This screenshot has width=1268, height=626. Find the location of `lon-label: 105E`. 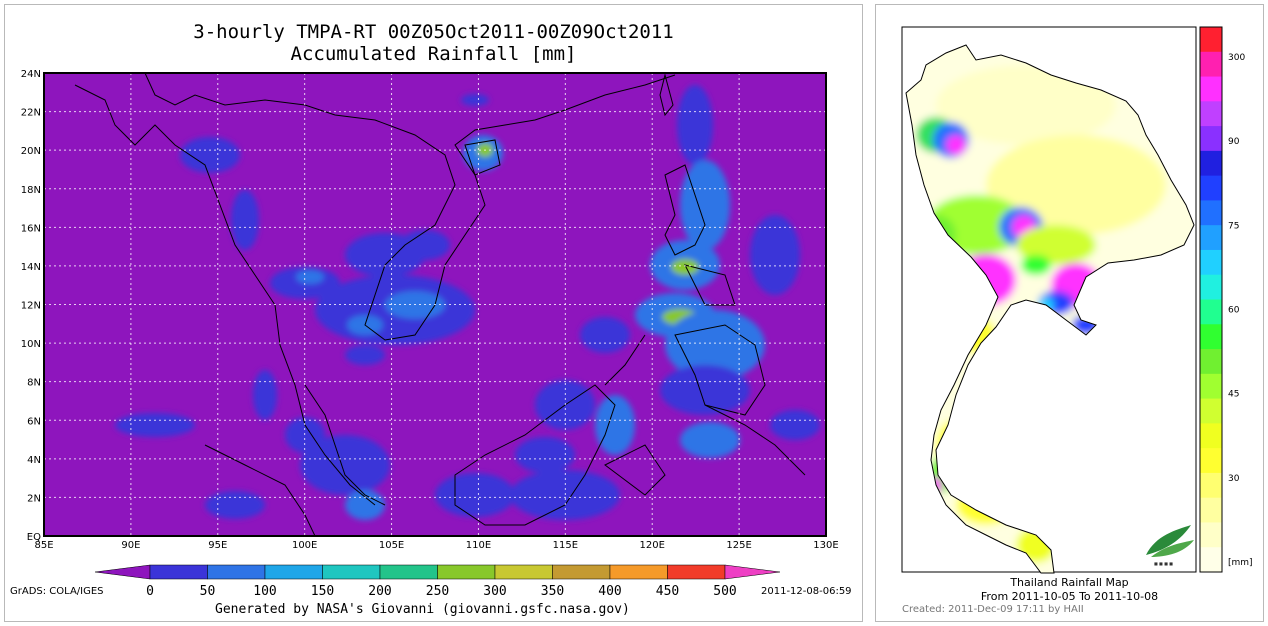

lon-label: 105E is located at coordinates (391, 545).